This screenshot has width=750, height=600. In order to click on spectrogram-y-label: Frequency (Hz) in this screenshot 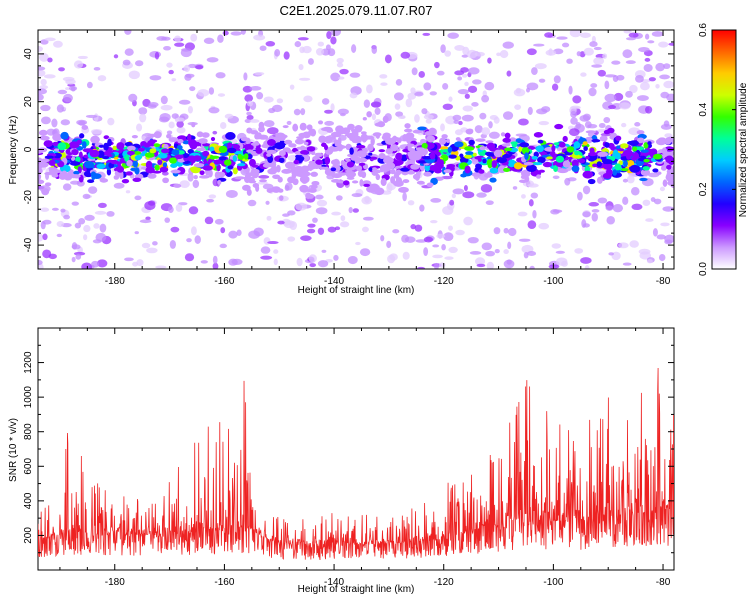, I will do `click(13, 150)`.